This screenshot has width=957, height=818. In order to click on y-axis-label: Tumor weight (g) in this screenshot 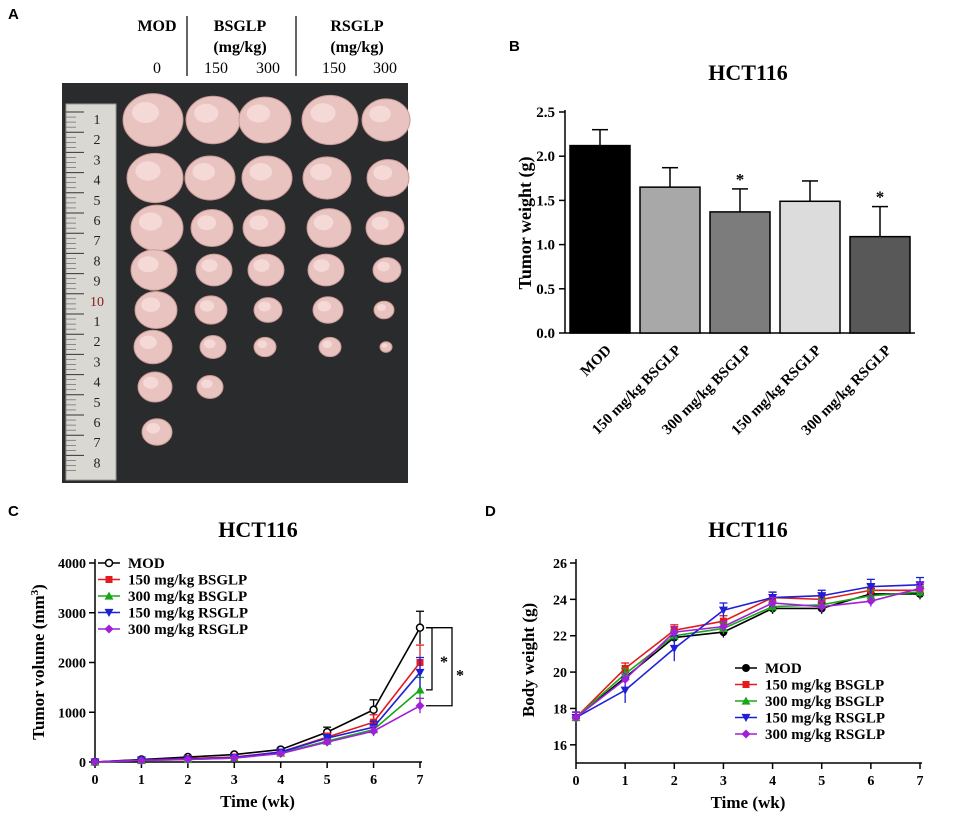, I will do `click(525, 222)`.